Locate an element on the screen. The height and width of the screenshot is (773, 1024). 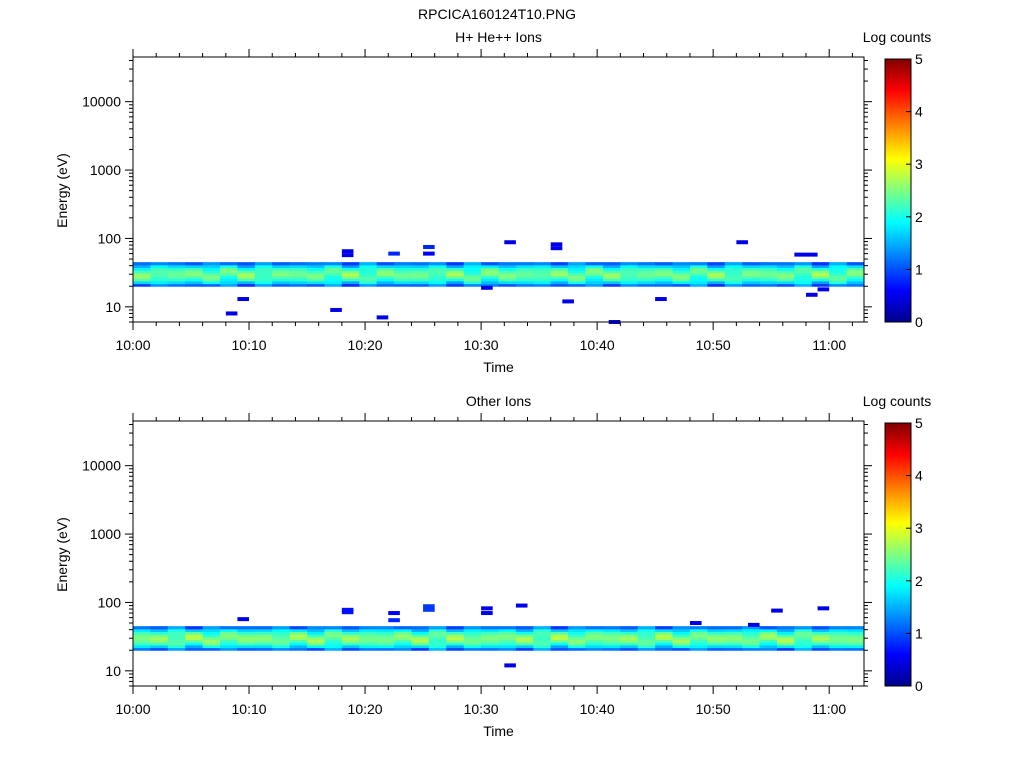
y-tick-label: 10 is located at coordinates (113, 307).